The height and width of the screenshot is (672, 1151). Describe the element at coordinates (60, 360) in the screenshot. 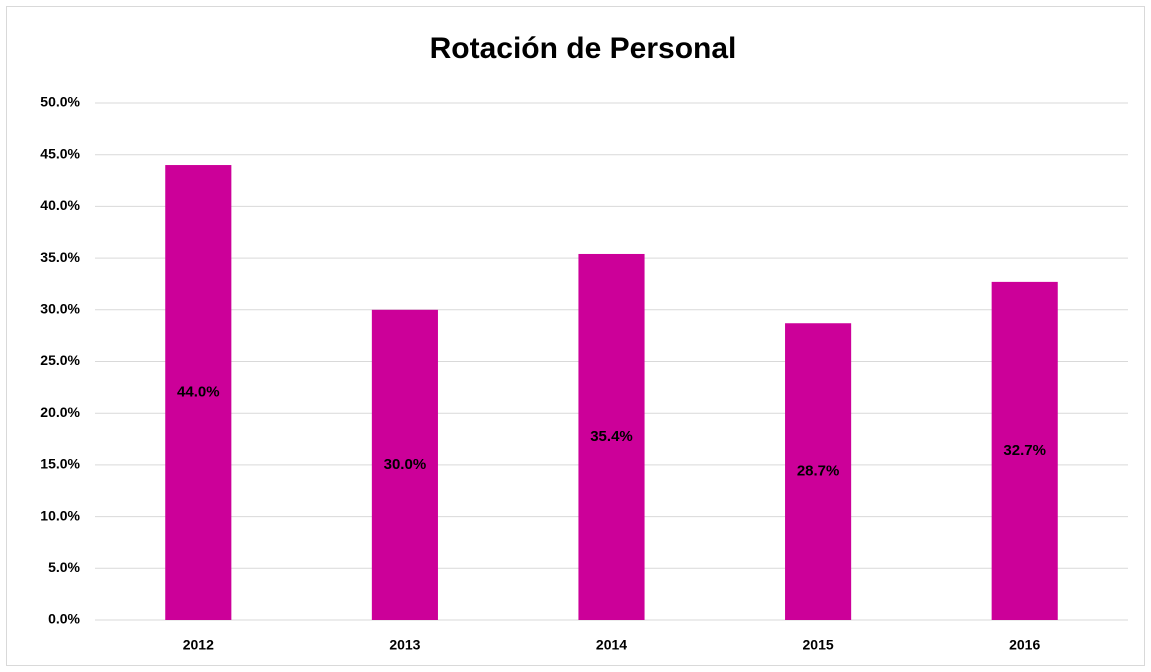

I see `y-tick-label: 25.0%` at that location.